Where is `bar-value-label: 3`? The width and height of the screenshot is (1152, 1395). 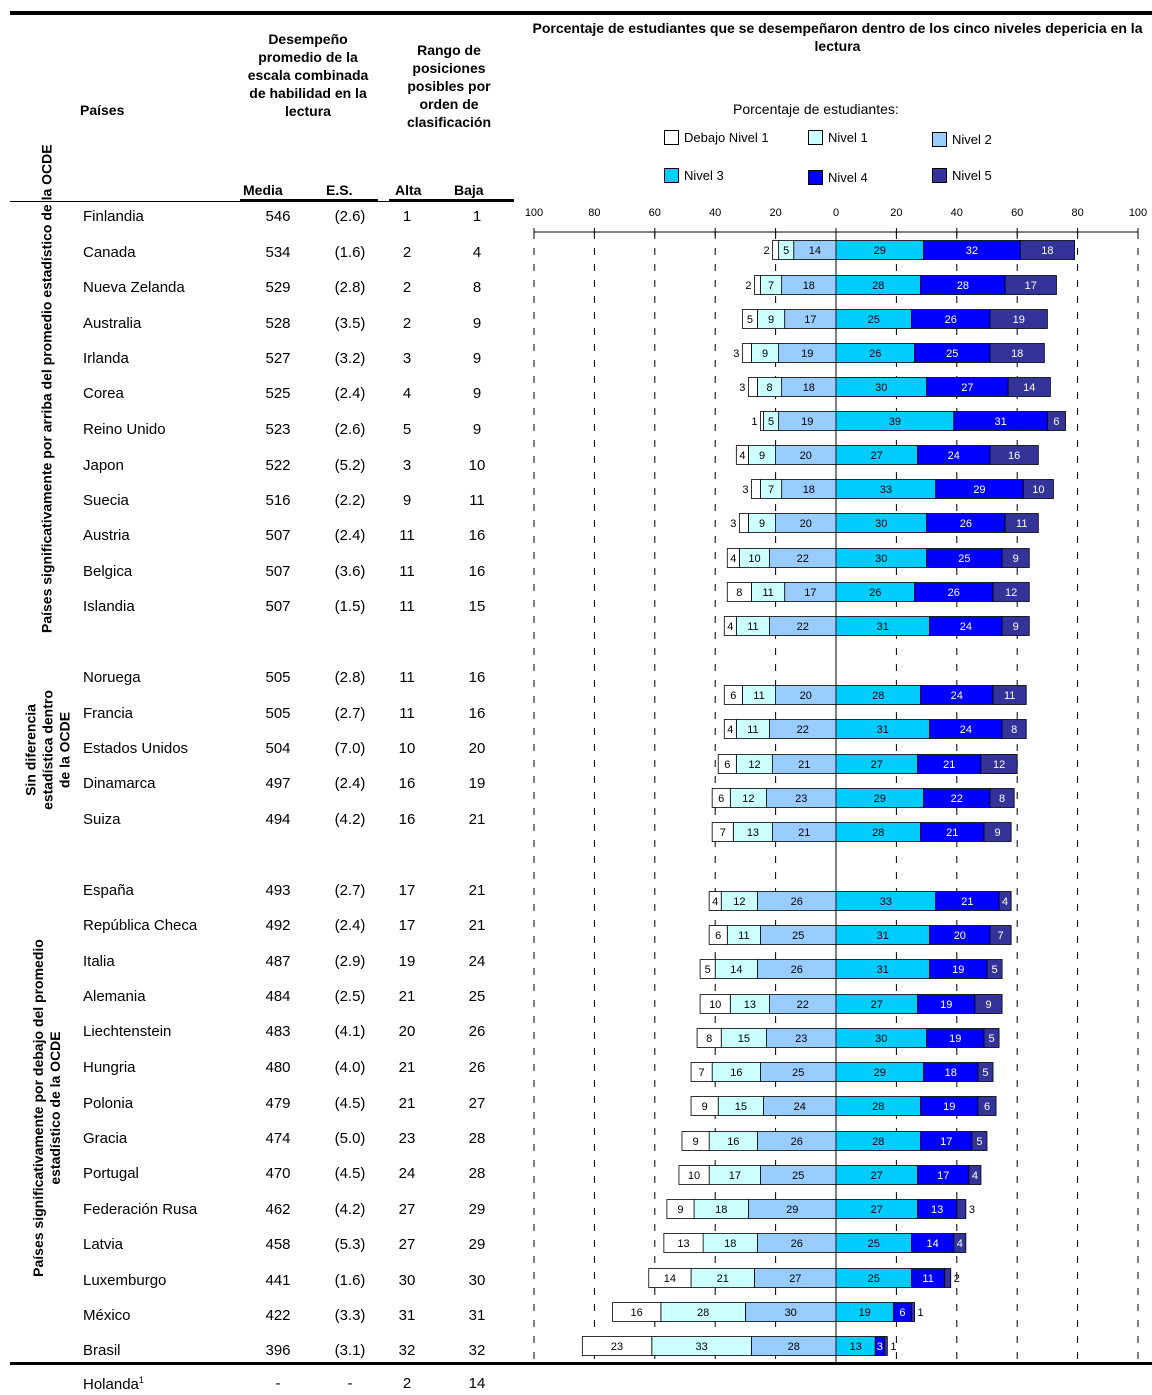
bar-value-label: 3 is located at coordinates (733, 524).